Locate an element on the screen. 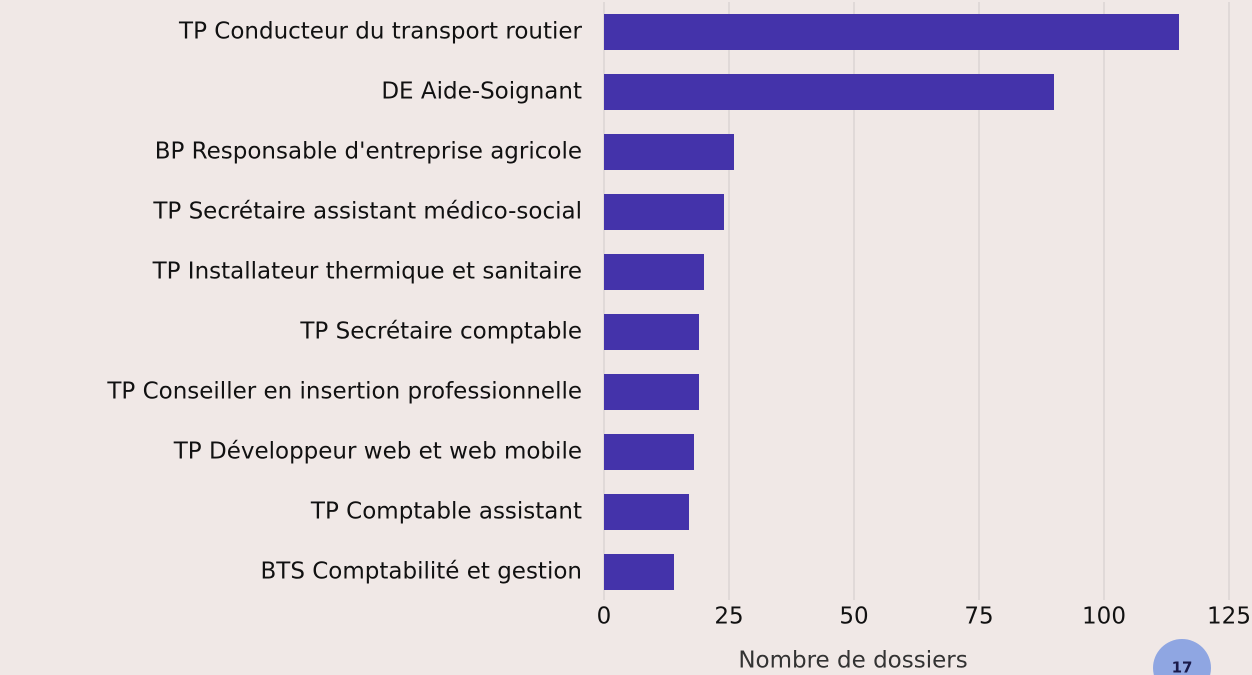 Image resolution: width=1252 pixels, height=675 pixels. x-tick-label: 0 is located at coordinates (604, 617).